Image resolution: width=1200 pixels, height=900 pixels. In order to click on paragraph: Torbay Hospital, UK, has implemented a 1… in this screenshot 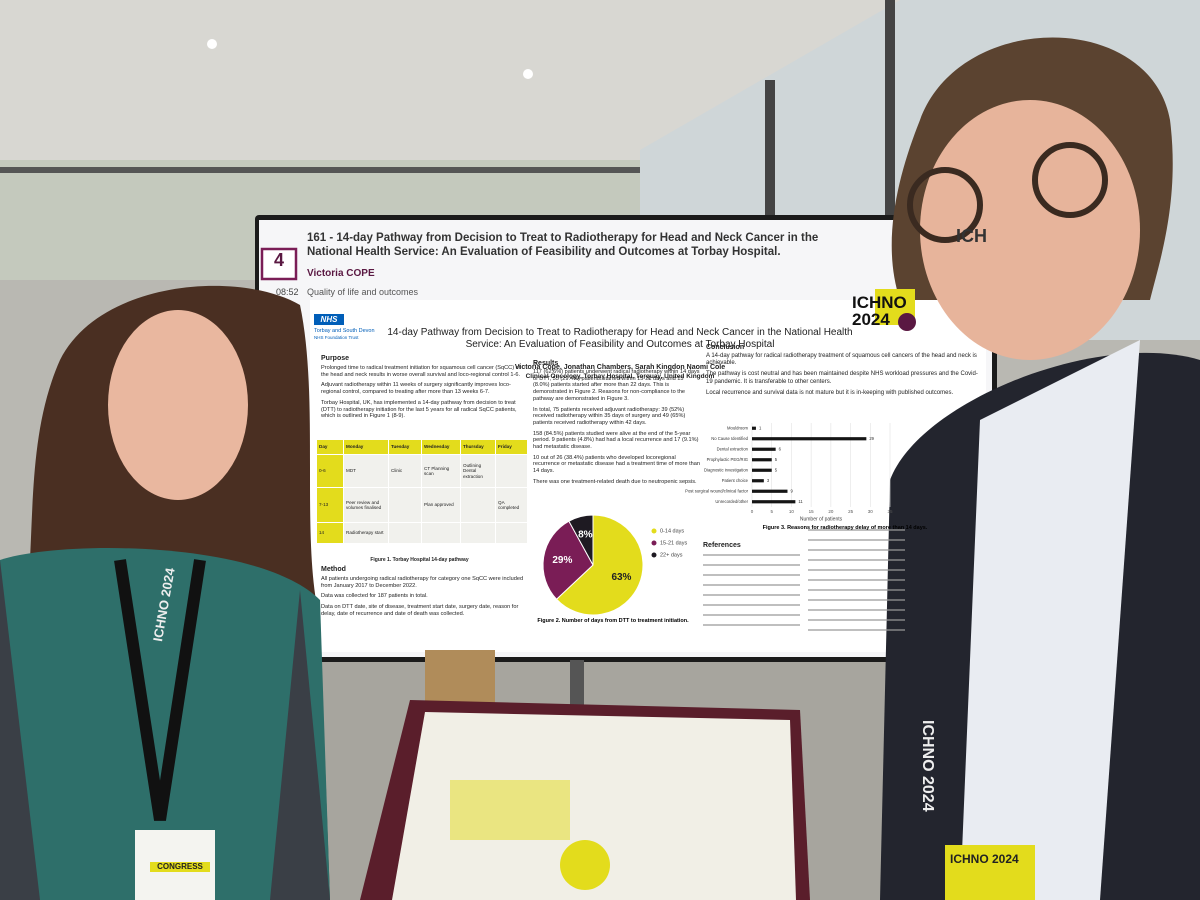, I will do `click(419, 409)`.